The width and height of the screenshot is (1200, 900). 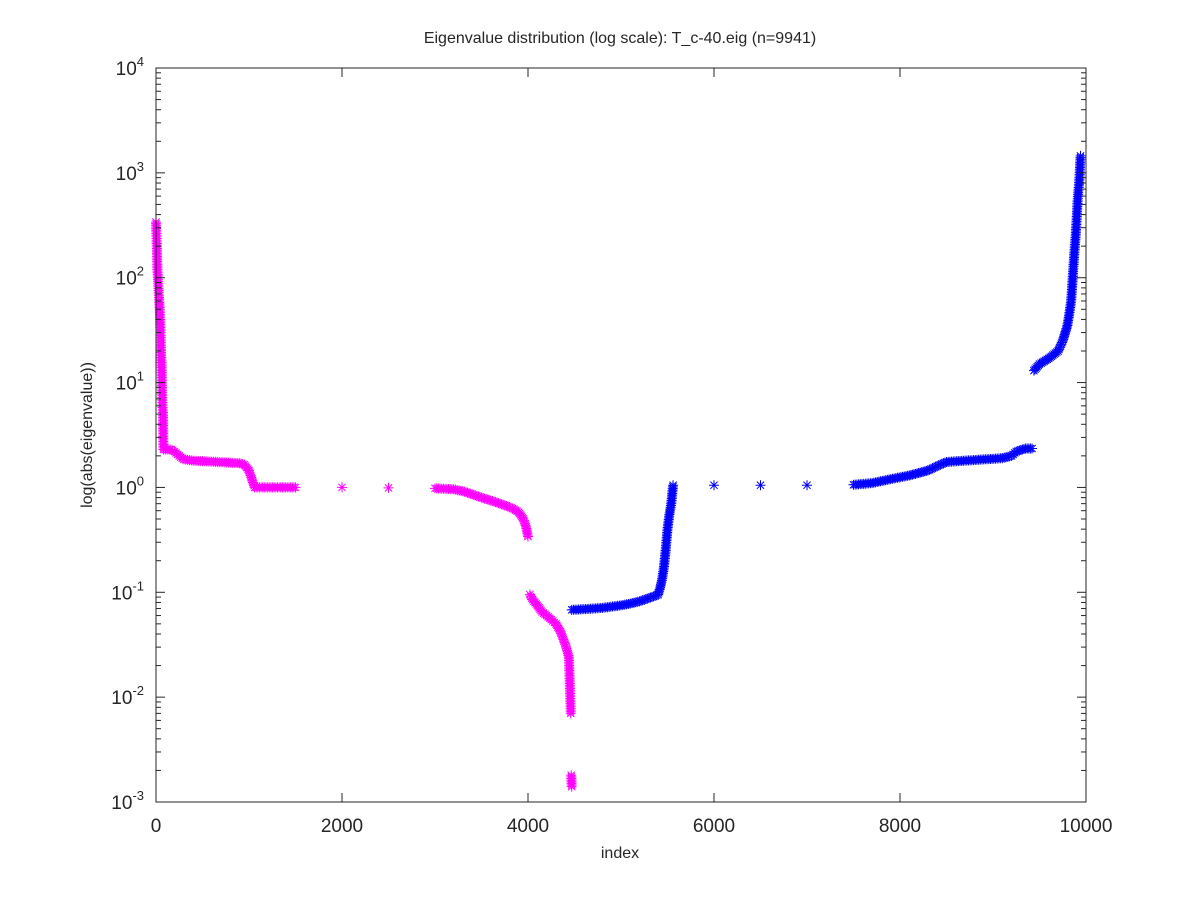 I want to click on y-tick-label: 10⁻³, so click(x=127, y=801).